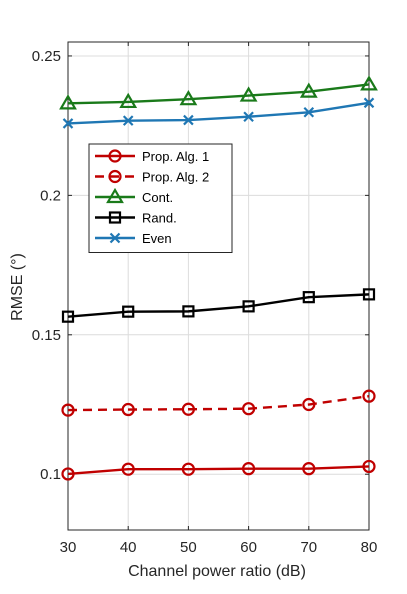  I want to click on y-axis-label: RMSE (°), so click(17, 287).